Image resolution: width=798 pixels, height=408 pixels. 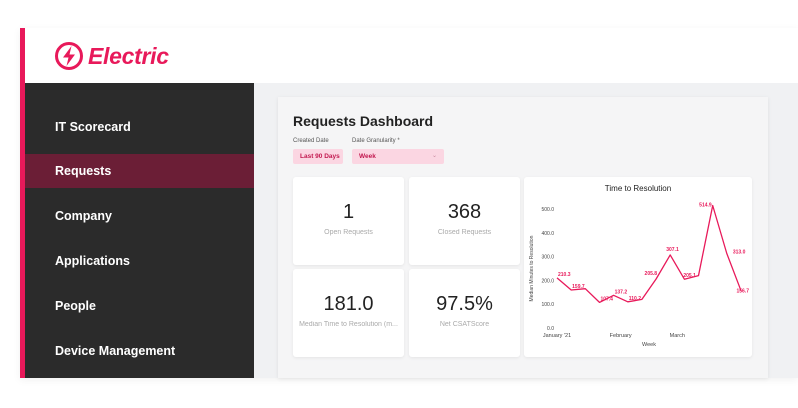 I want to click on granularity-select: Week ⌄, so click(x=398, y=156).